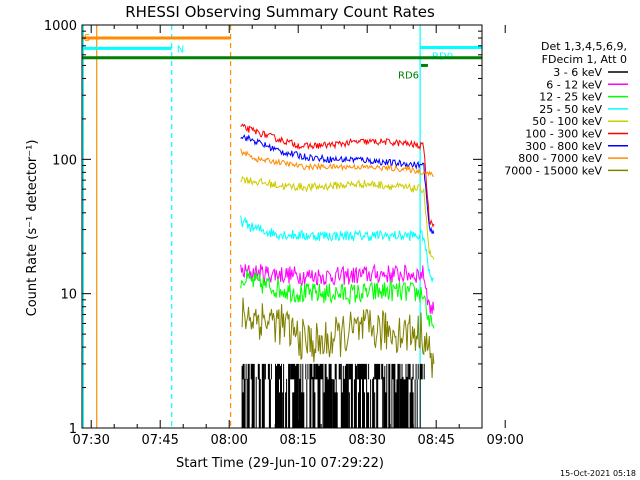  Describe the element at coordinates (560, 158) in the screenshot. I see `legend-label-7: 800 - 7000 keV` at that location.